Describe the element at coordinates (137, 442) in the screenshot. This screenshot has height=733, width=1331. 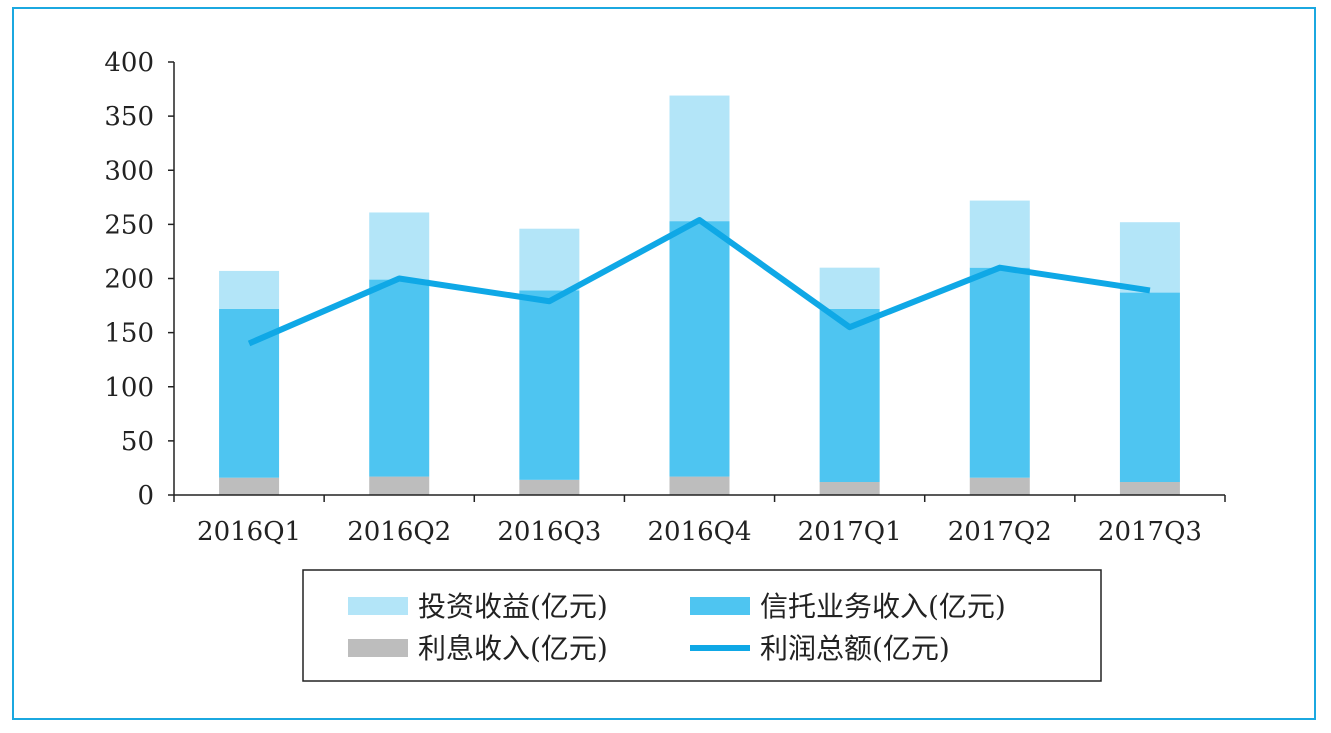
I see `y-tick-label: 50` at that location.